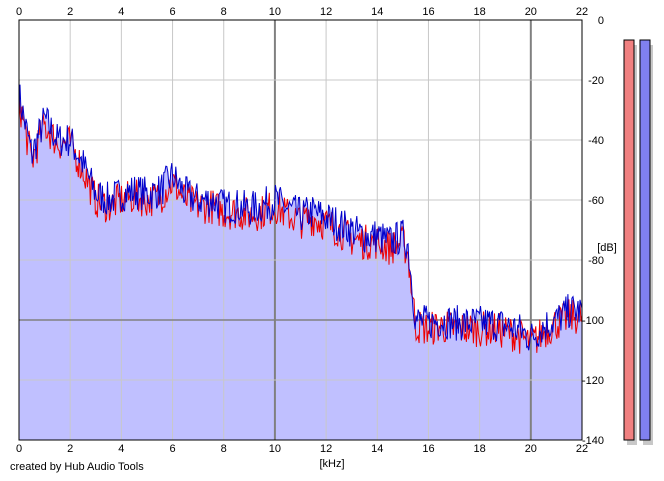 This screenshot has height=481, width=664. Describe the element at coordinates (77, 467) in the screenshot. I see `credit-text: created by Hub Audio Tools` at that location.